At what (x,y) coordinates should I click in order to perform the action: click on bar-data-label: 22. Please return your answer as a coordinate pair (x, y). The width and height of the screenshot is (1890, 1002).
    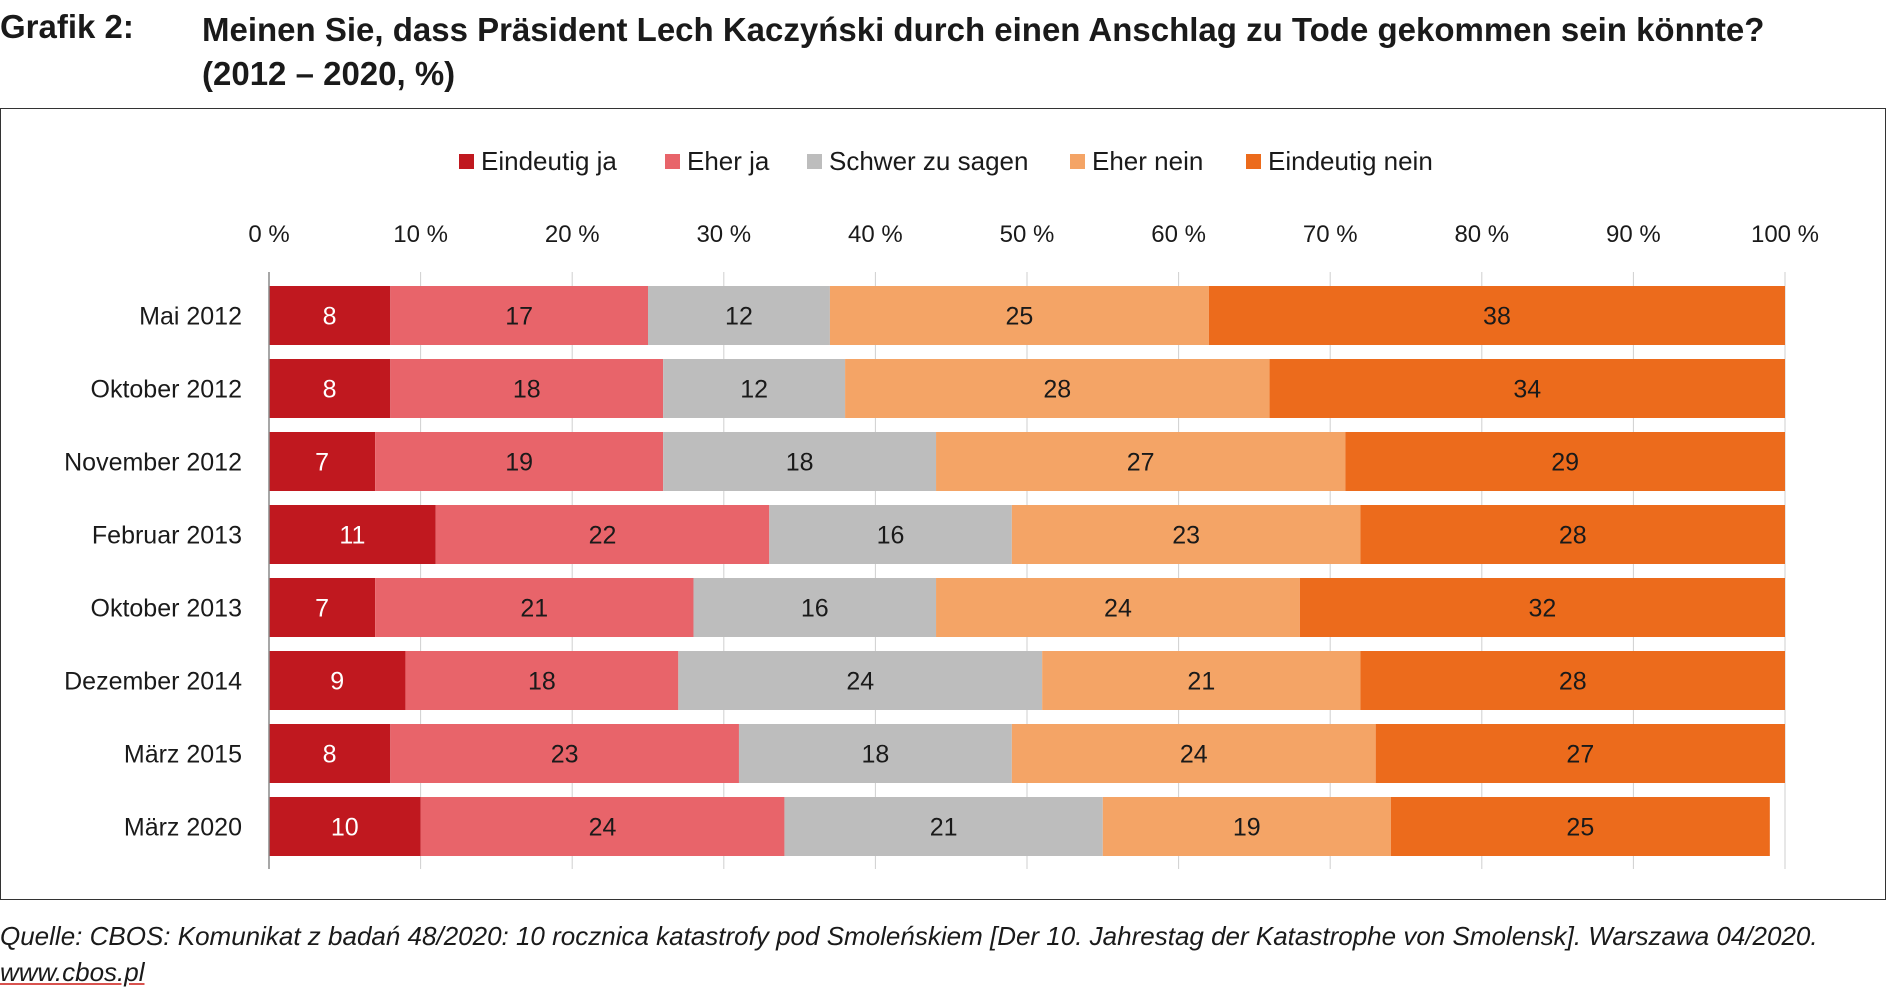
    Looking at the image, I should click on (603, 536).